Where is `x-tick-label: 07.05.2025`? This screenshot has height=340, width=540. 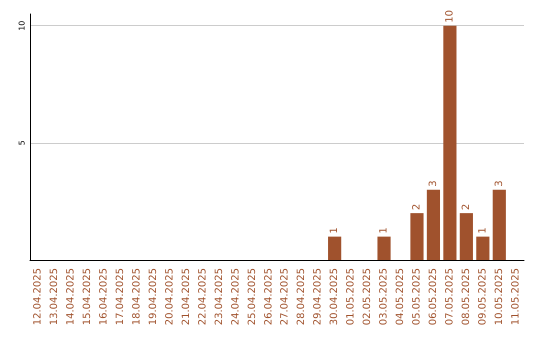
x-tick-label: 07.05.2025 is located at coordinates (450, 297).